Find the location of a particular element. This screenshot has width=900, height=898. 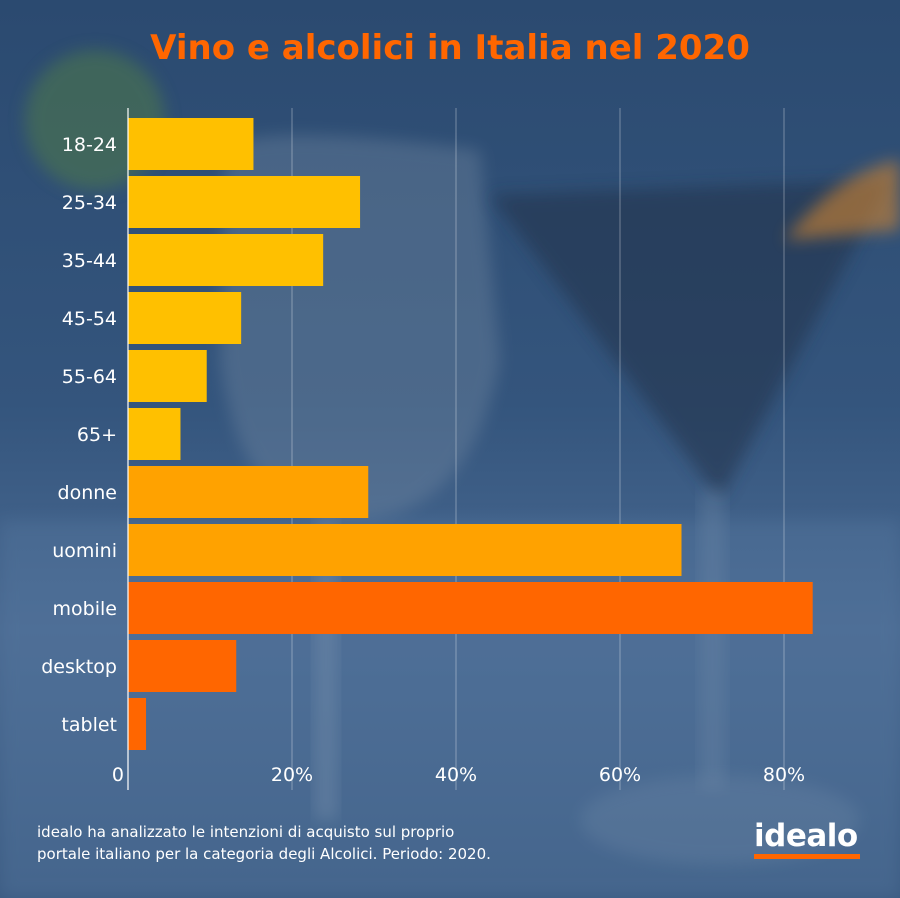

x-tick-label: 0 is located at coordinates (118, 775).